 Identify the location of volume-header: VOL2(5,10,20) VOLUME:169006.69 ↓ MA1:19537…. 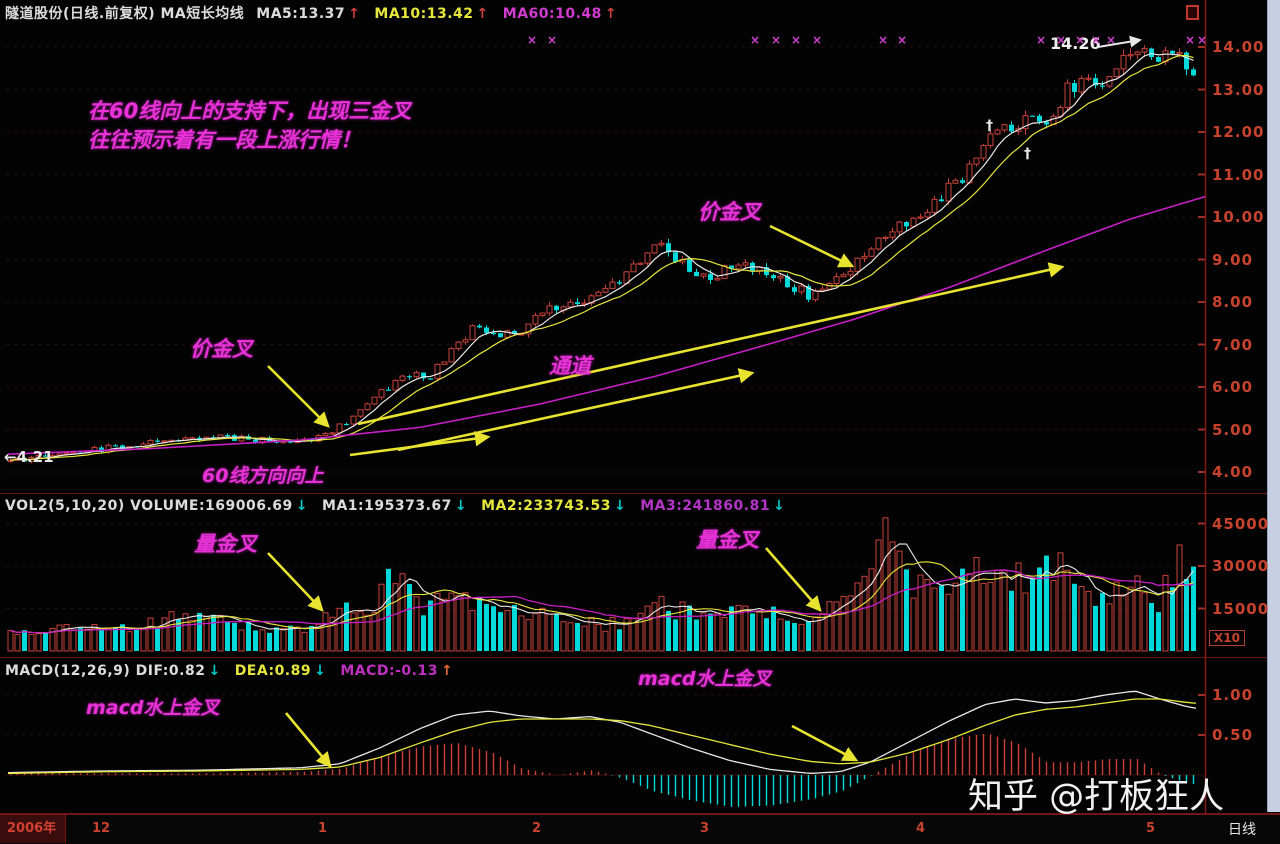
(402, 506).